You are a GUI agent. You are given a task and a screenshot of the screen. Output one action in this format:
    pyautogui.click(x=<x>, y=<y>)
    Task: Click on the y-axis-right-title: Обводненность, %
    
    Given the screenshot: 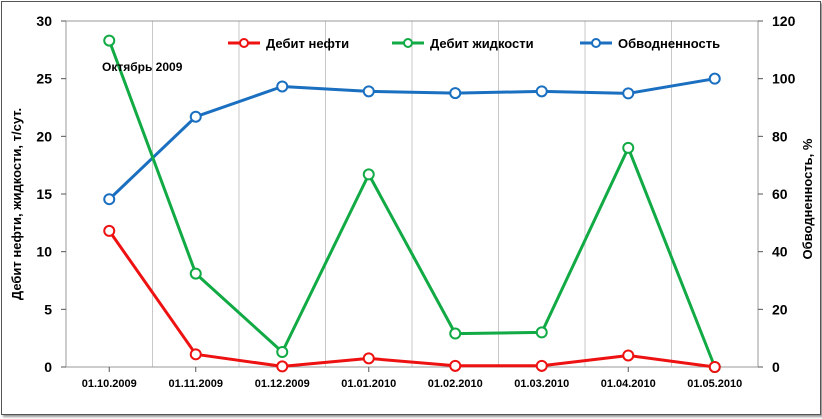 What is the action you would take?
    pyautogui.click(x=807, y=198)
    